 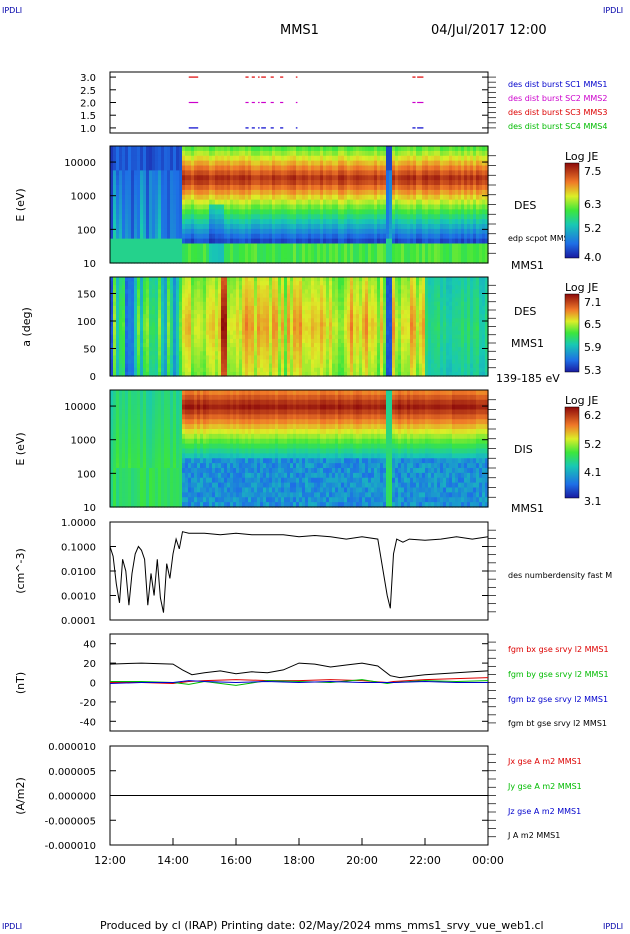 What do you see at coordinates (88, 78) in the screenshot?
I see `ytick-label: 3.0` at bounding box center [88, 78].